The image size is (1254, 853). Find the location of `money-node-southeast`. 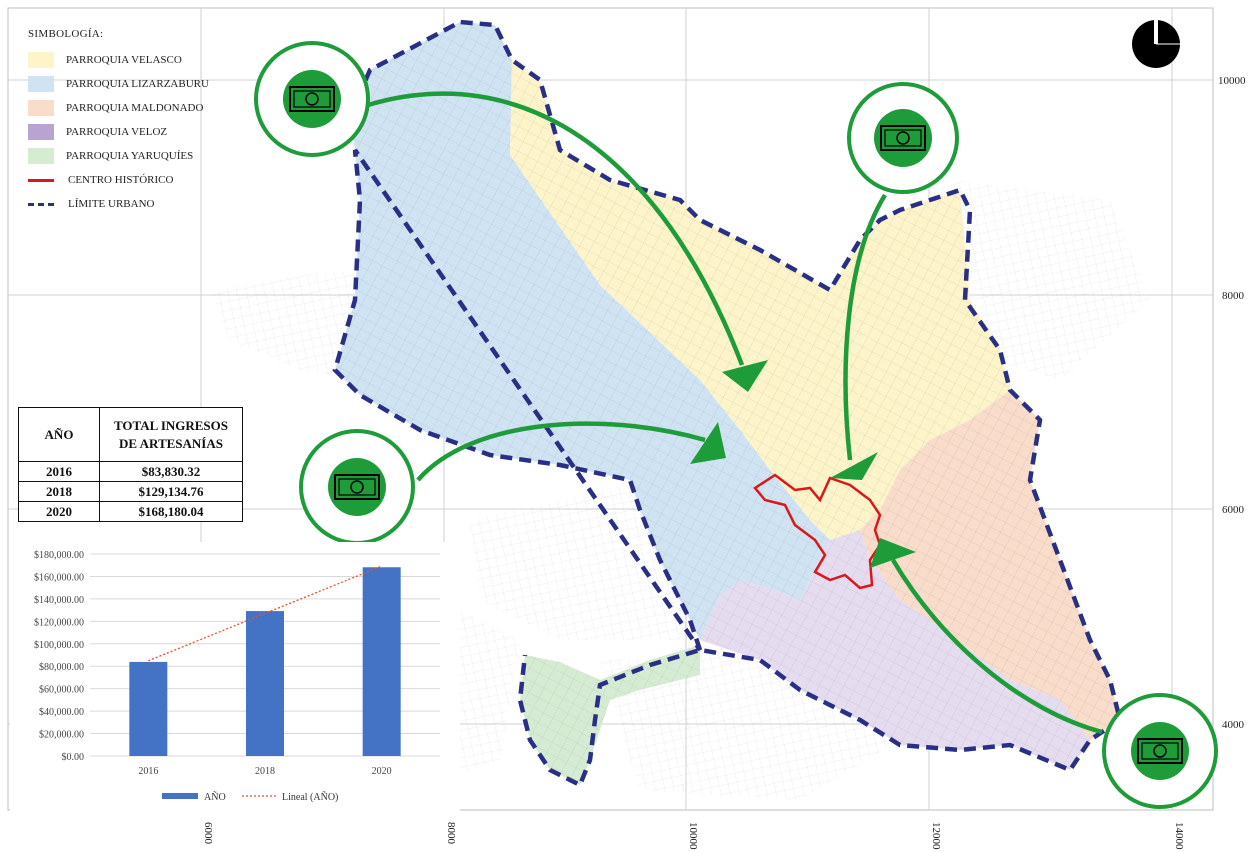

money-node-southeast is located at coordinates (1160, 751).